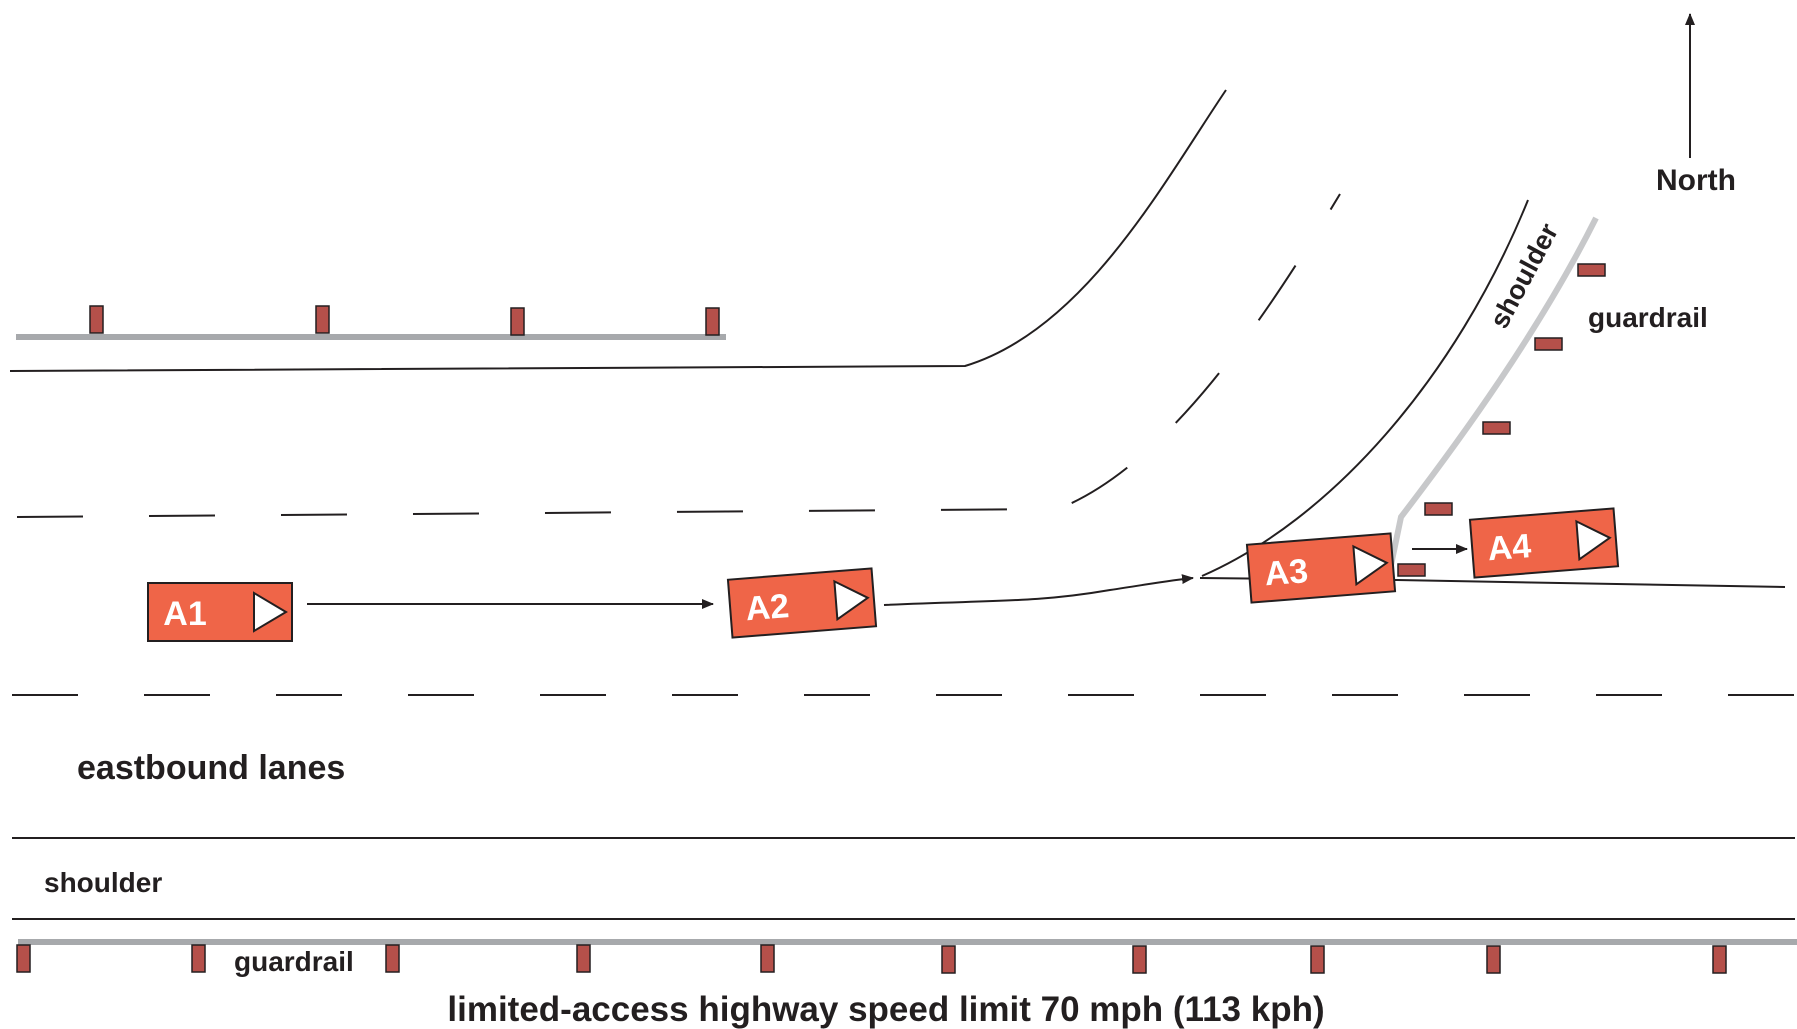  What do you see at coordinates (103, 882) in the screenshot?
I see `lower-shoulder-label: shoulder` at bounding box center [103, 882].